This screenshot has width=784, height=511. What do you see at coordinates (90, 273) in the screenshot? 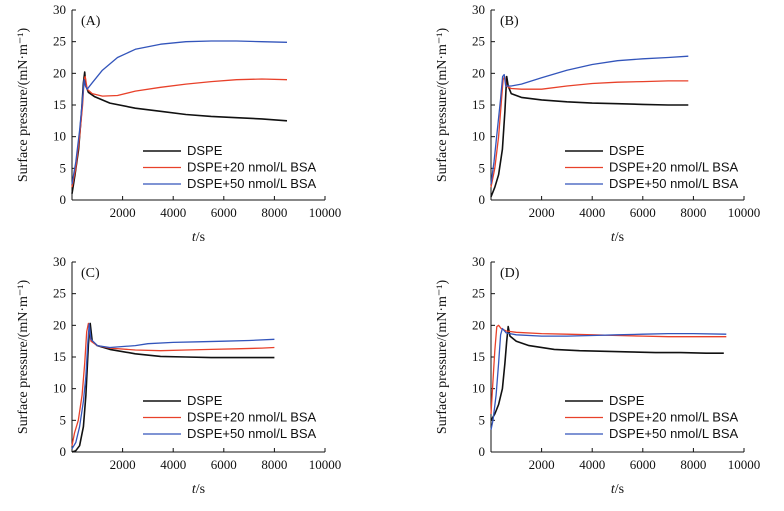
I see `panel-label: (C)` at bounding box center [90, 273].